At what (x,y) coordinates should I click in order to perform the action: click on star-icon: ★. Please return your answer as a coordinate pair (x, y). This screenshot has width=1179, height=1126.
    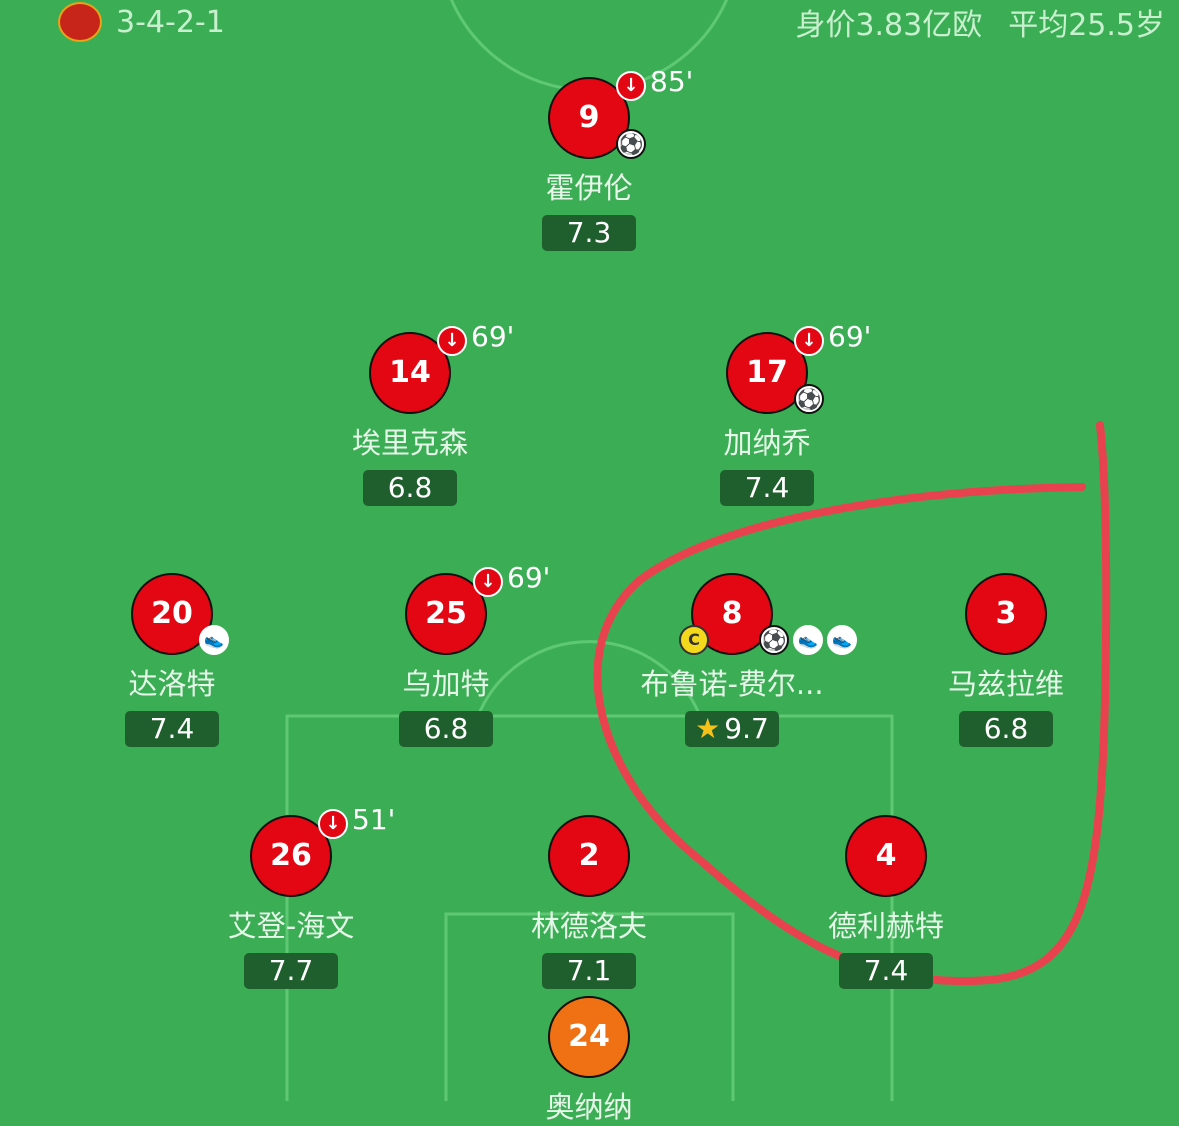
    Looking at the image, I should click on (708, 728).